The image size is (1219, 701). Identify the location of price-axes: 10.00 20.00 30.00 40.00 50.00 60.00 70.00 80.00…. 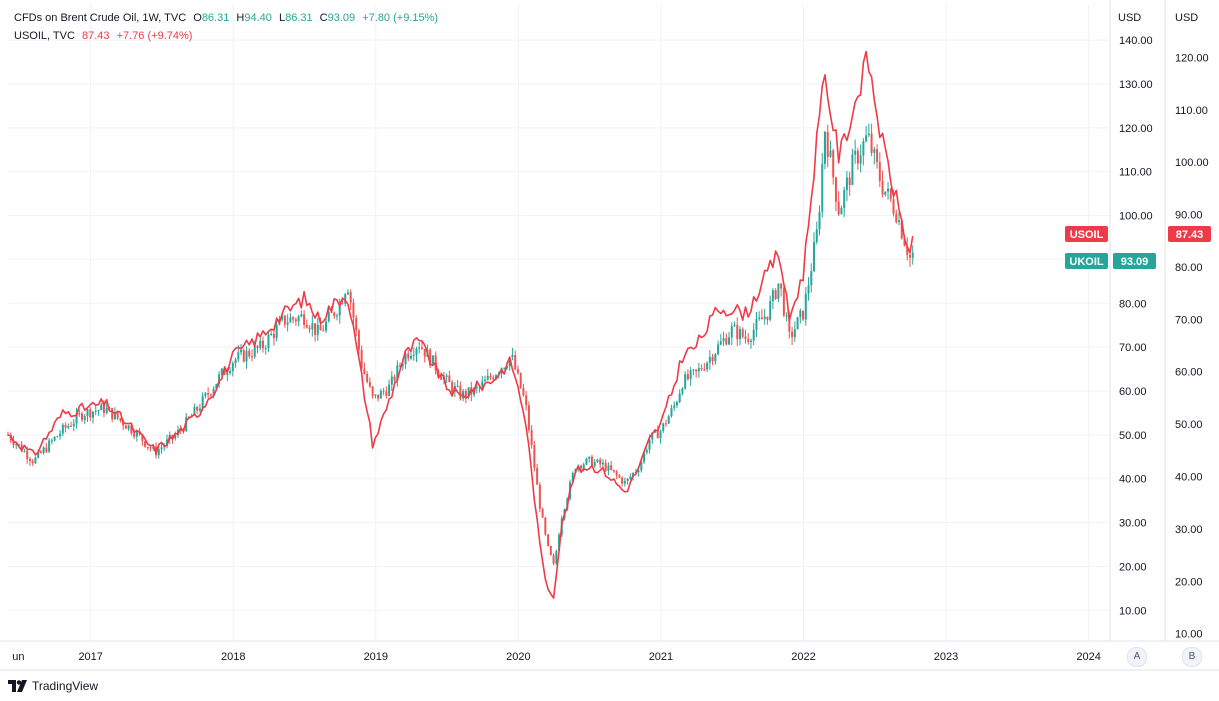
(1164, 338).